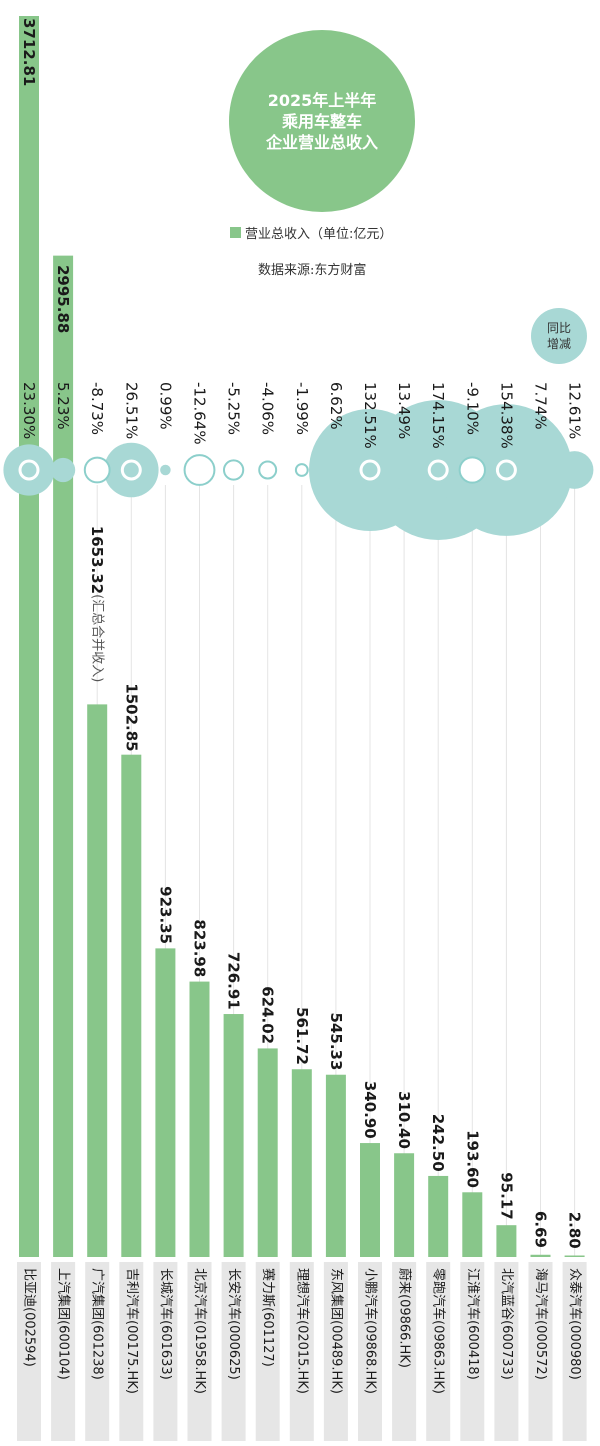 The width and height of the screenshot is (600, 1446). Describe the element at coordinates (200, 1331) in the screenshot. I see `category-label: 北京汽车(01958.HK)` at that location.